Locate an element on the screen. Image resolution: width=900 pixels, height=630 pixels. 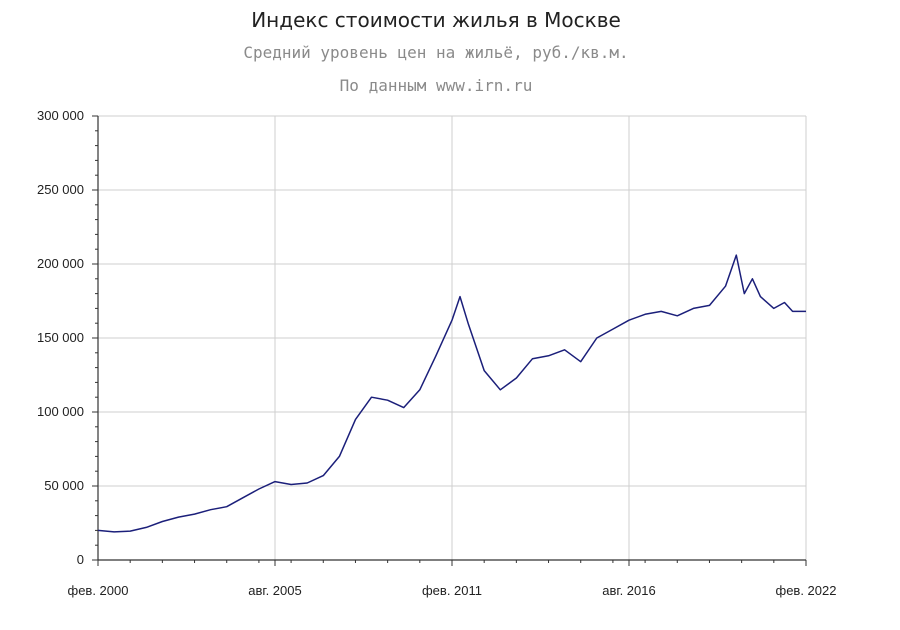
x-tick-label: авг. 2005 is located at coordinates (274, 590).